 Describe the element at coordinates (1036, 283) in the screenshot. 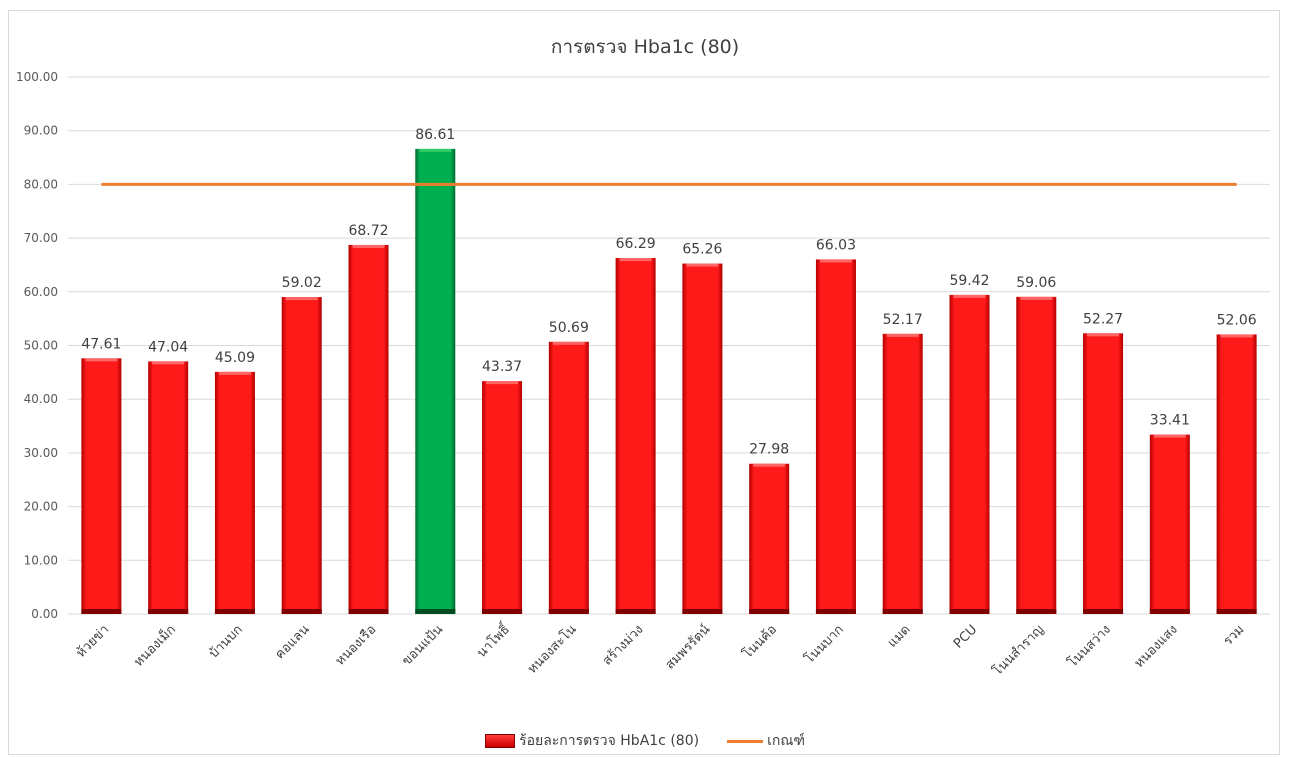

I see `data-label: 59.06` at that location.